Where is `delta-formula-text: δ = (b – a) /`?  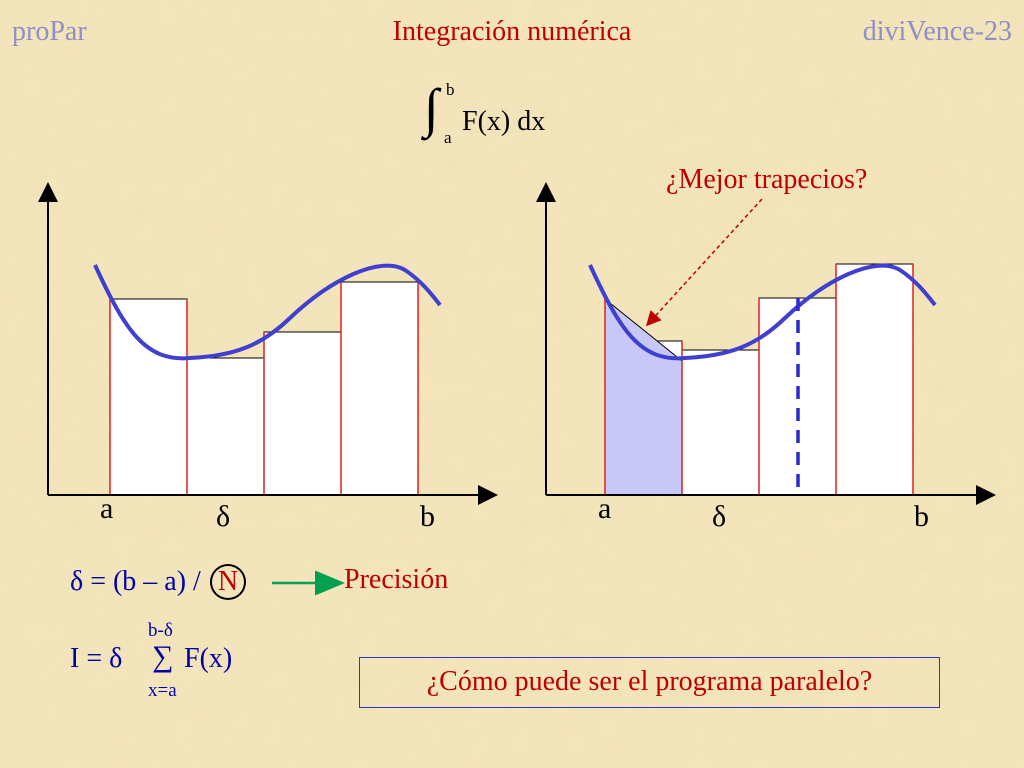
delta-formula-text: δ = (b – a) / is located at coordinates (135, 581).